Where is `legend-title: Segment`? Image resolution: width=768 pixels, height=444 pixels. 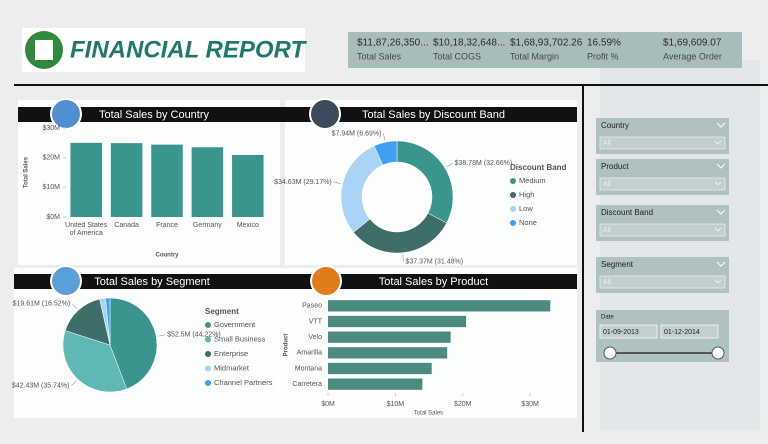
legend-title: Segment is located at coordinates (222, 311).